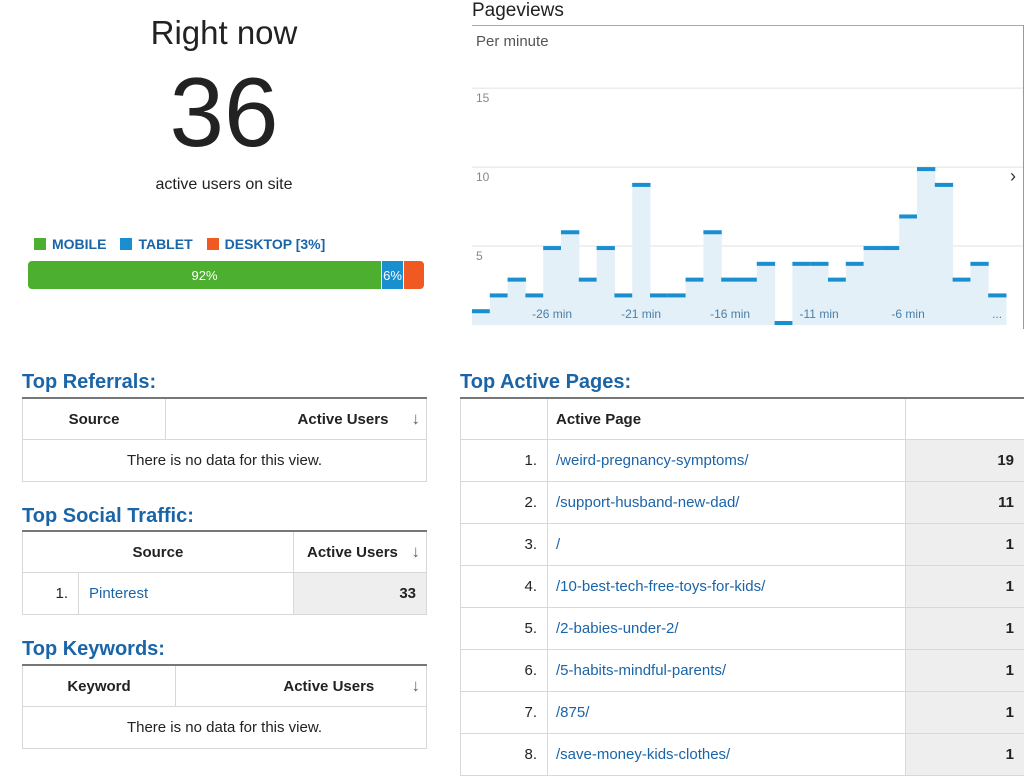 The image size is (1024, 776). I want to click on top-keywords-heading: Top Keywords:, so click(93, 649).